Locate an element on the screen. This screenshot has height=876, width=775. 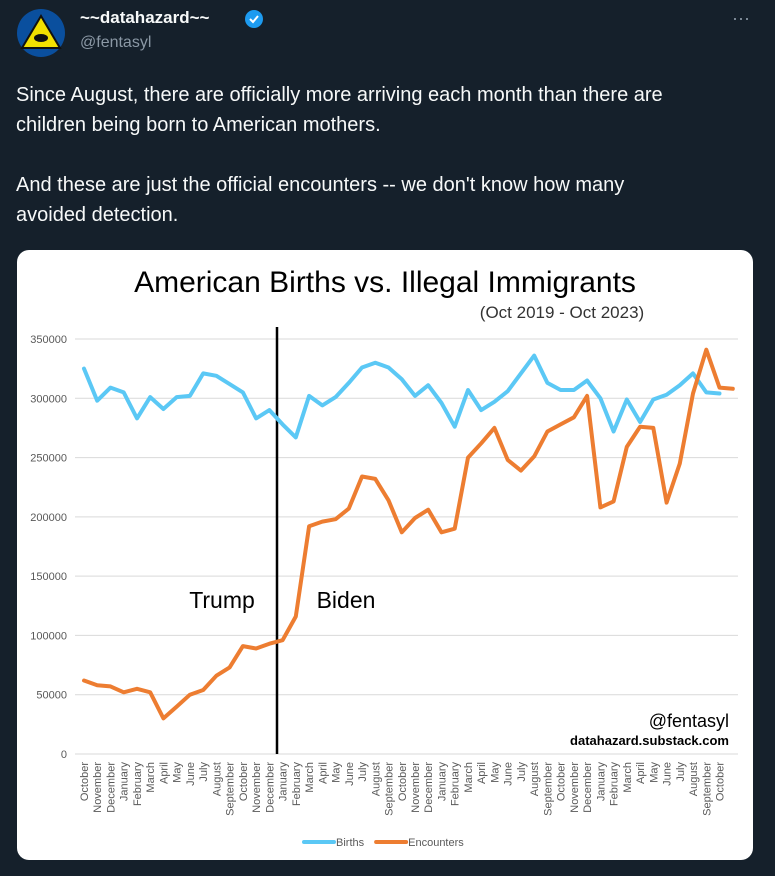
y-tick-label: 200000 is located at coordinates (48, 518).